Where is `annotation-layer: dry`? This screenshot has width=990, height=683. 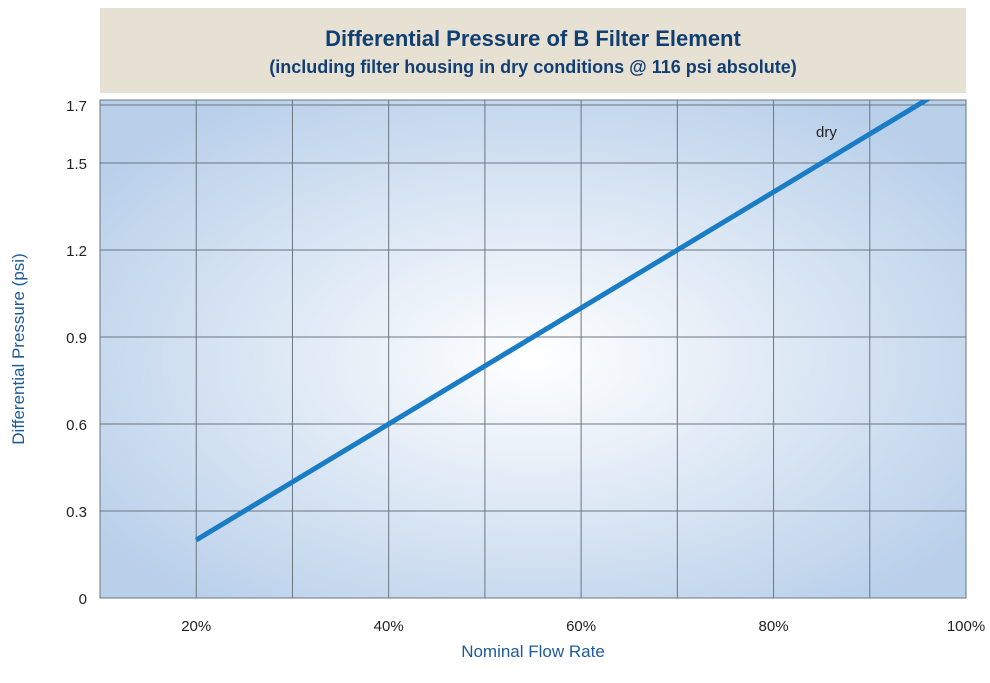
annotation-layer: dry is located at coordinates (826, 132).